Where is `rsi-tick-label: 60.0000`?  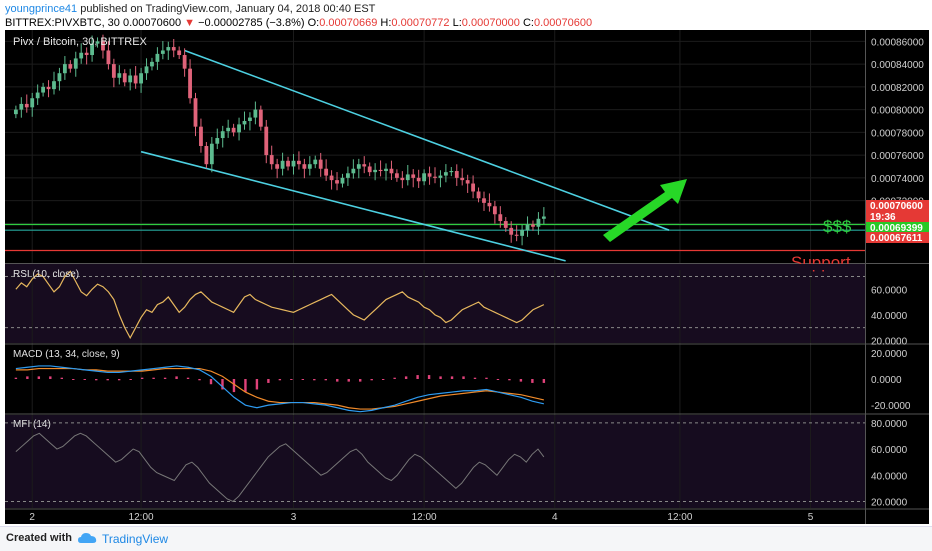 rsi-tick-label: 60.0000 is located at coordinates (889, 290).